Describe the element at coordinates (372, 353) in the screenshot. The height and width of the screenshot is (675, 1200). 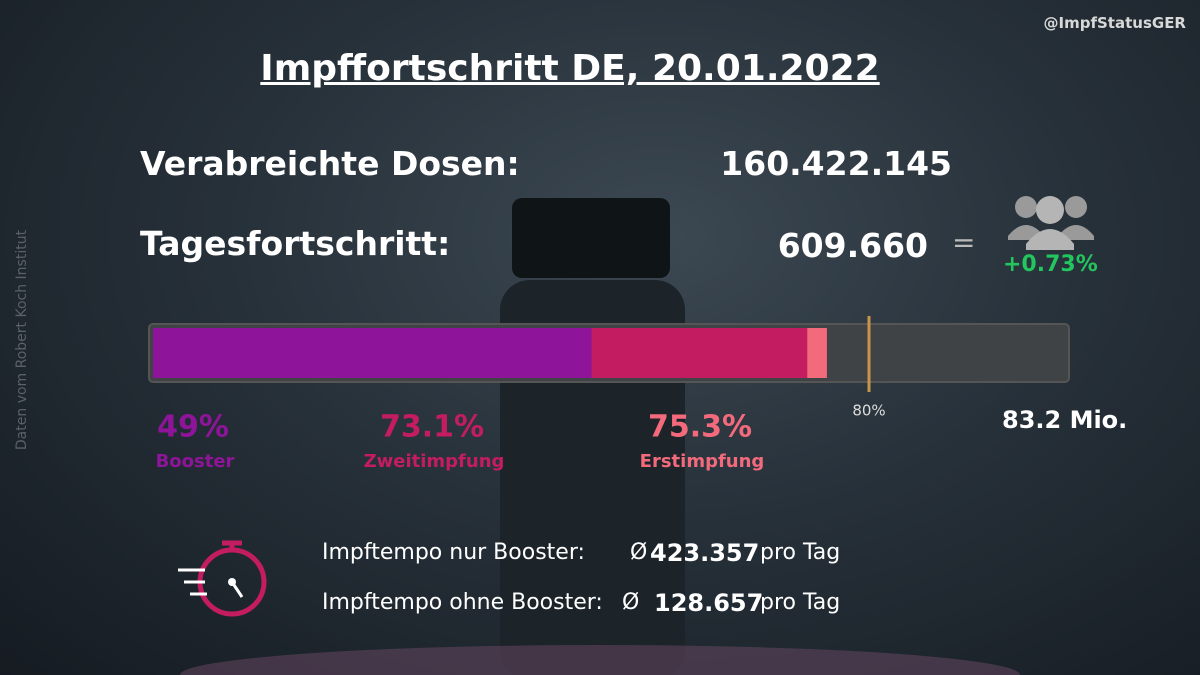
I see `progress-segment` at that location.